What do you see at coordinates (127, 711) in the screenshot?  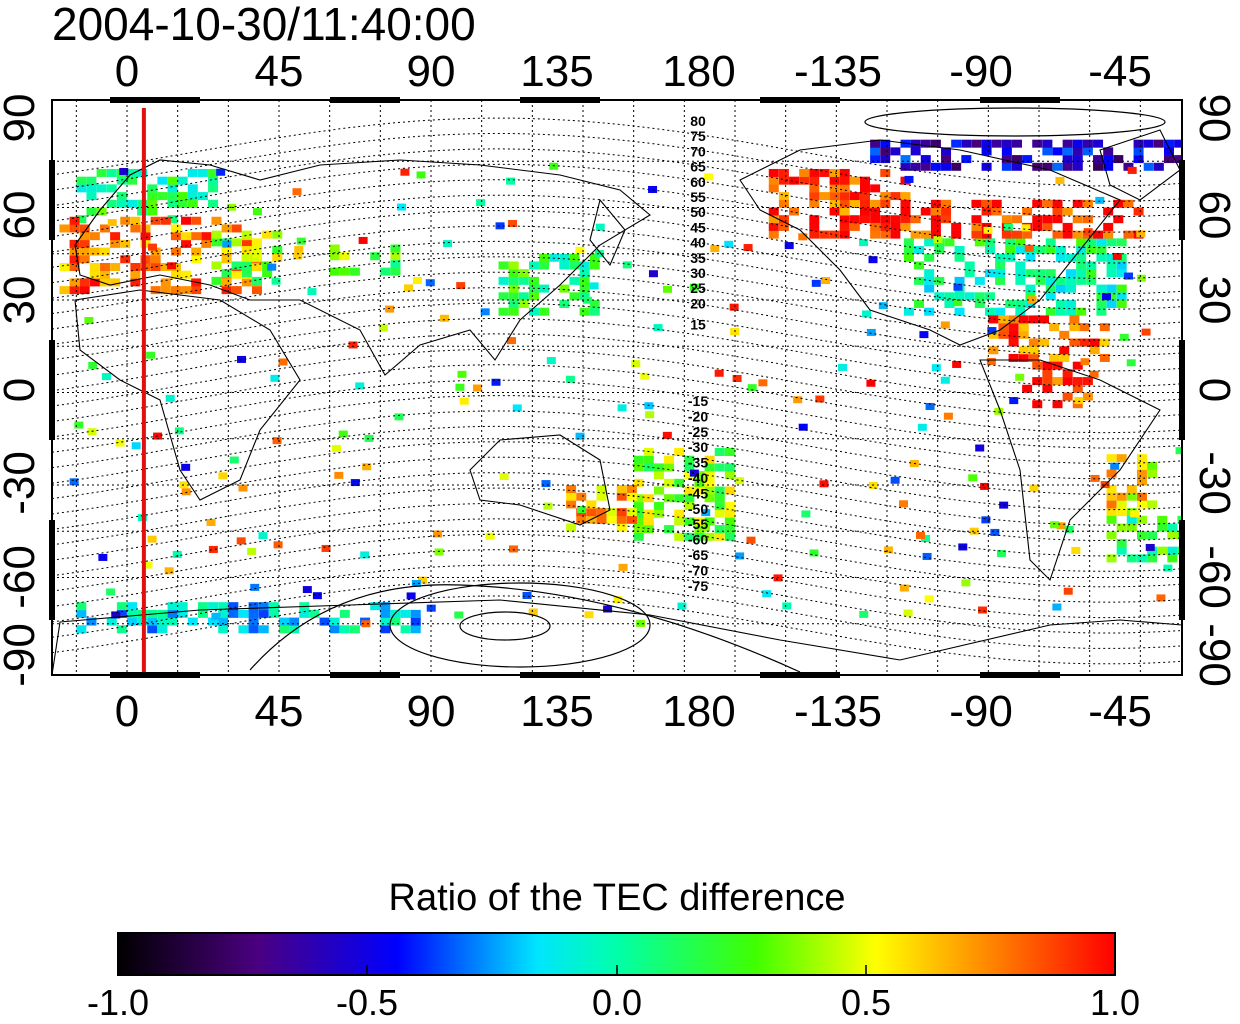 I see `lon-label-bottom: 0` at bounding box center [127, 711].